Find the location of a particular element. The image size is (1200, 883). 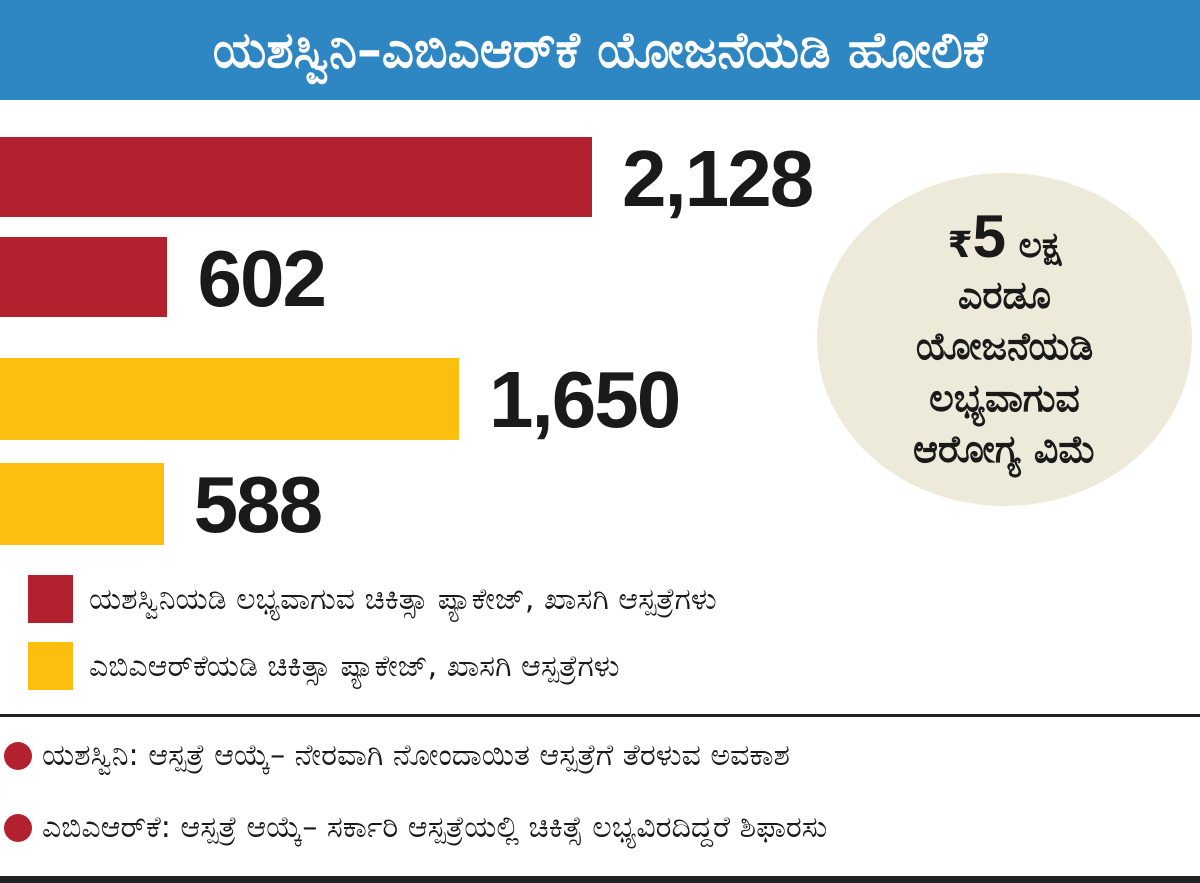

divider is located at coordinates (600, 715).